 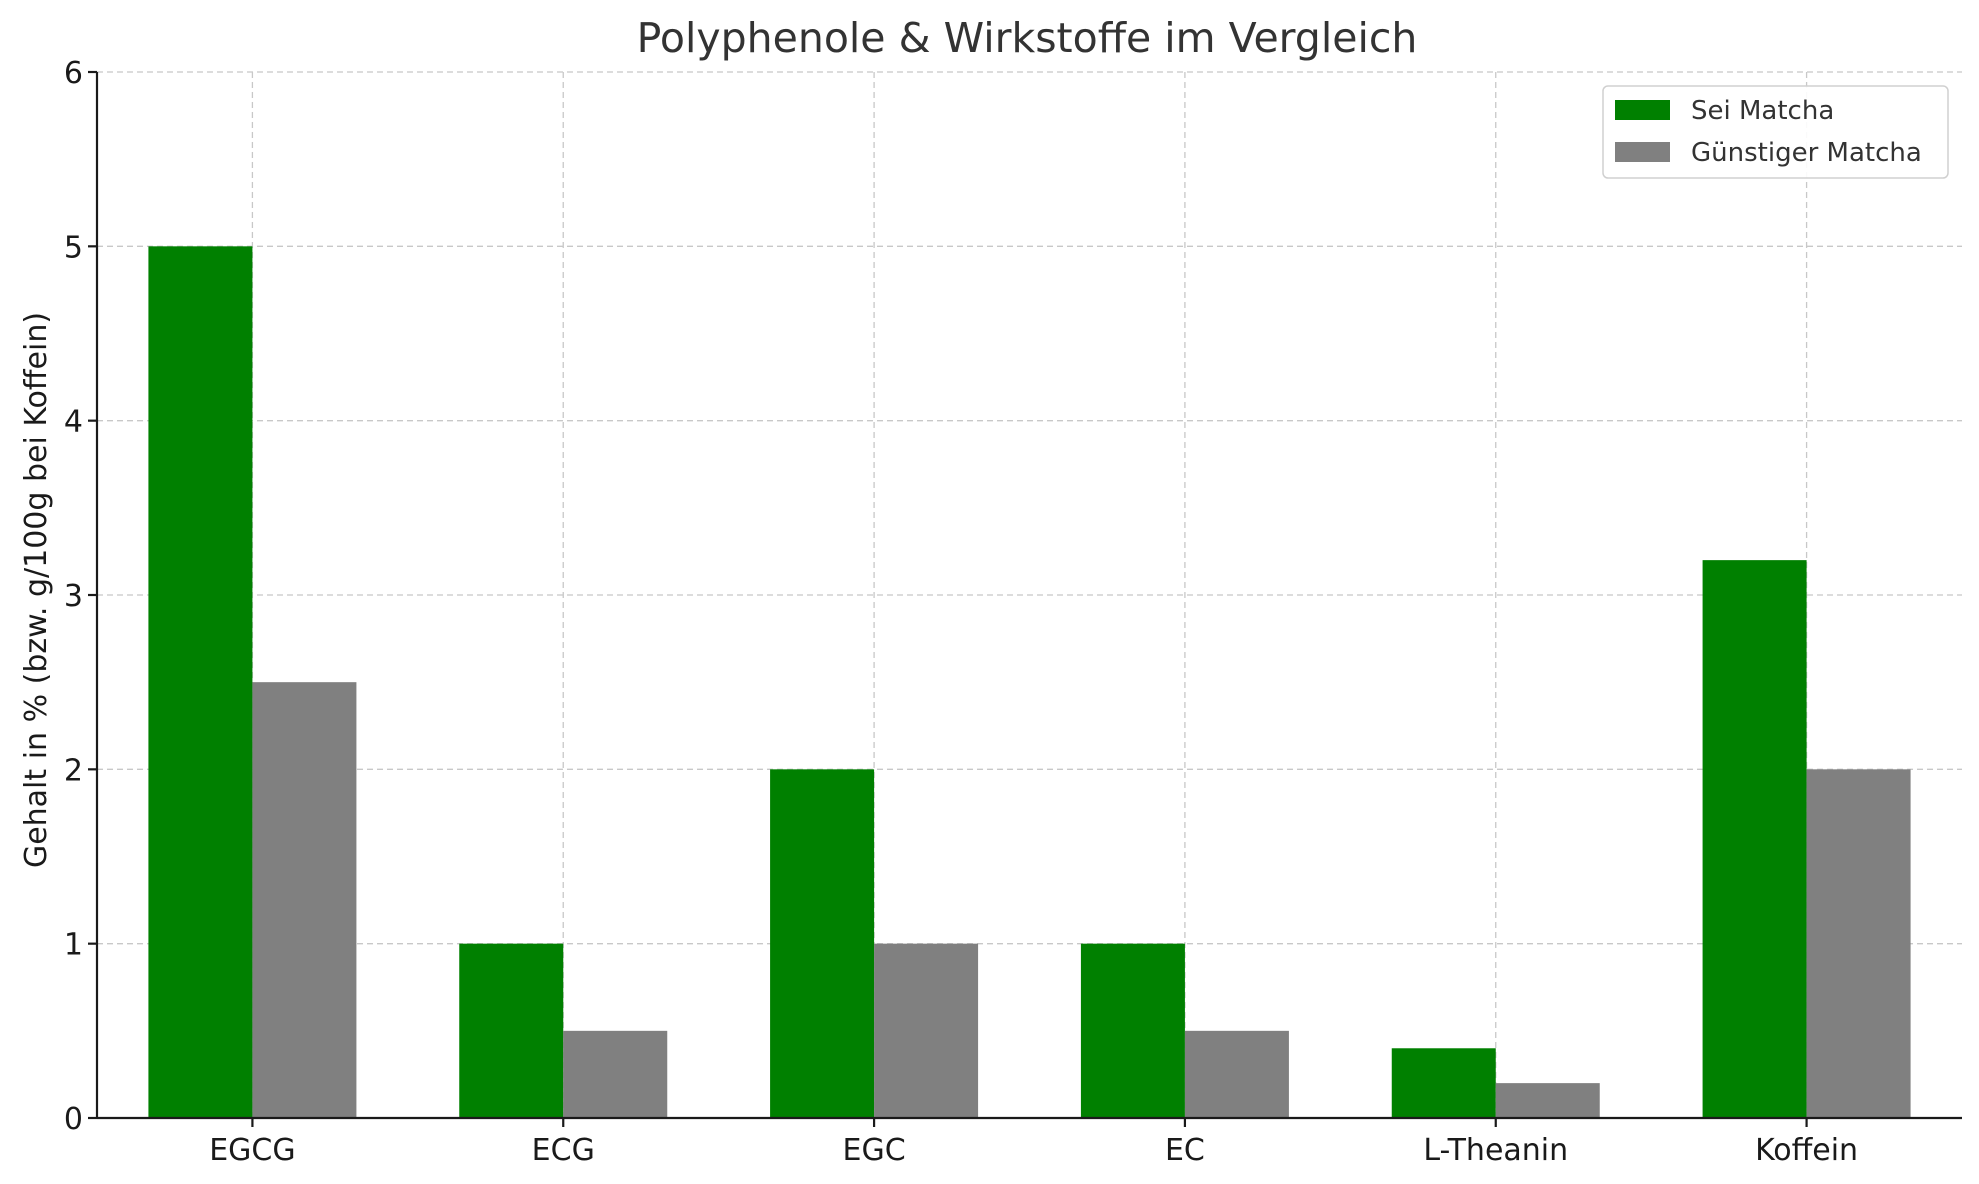 What do you see at coordinates (1495, 1150) in the screenshot?
I see `x-tick-label: L-Theanin` at bounding box center [1495, 1150].